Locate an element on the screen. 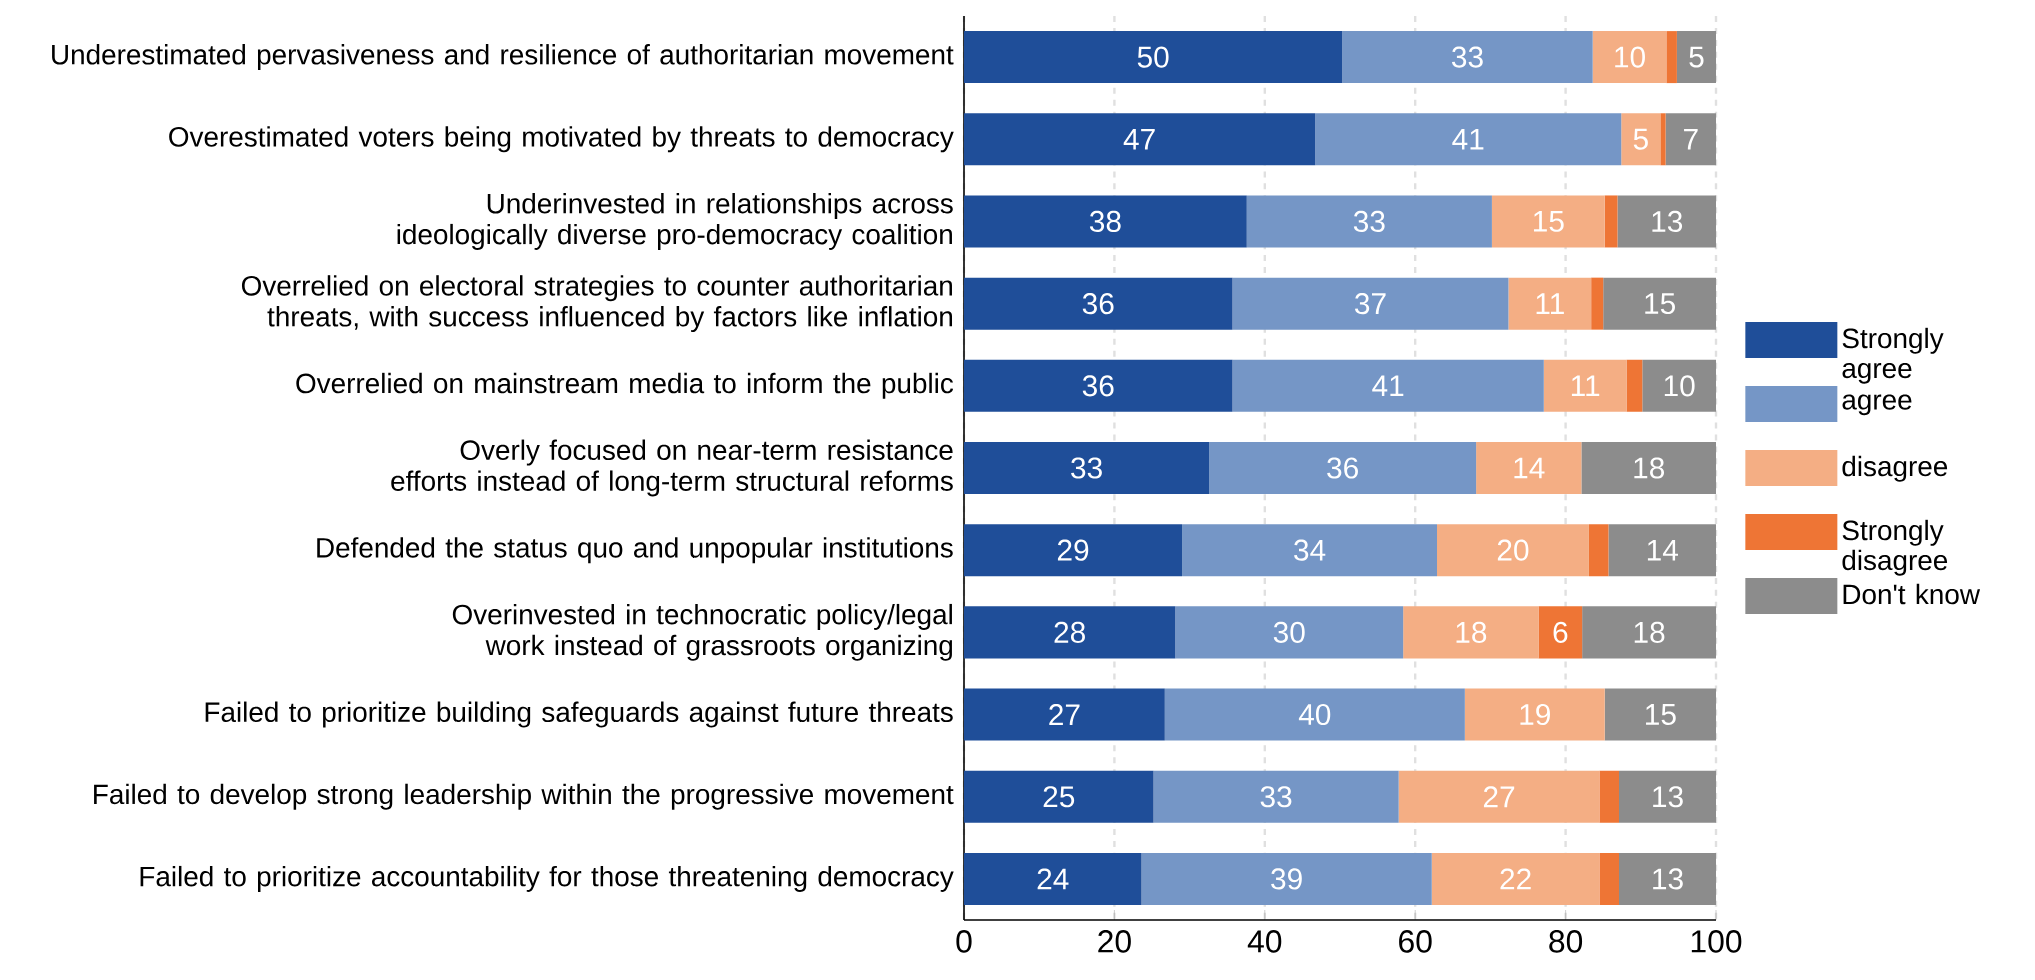  y-tick-label: Failed to develop strong leadership within the progressive movement is located at coordinates (524, 796).